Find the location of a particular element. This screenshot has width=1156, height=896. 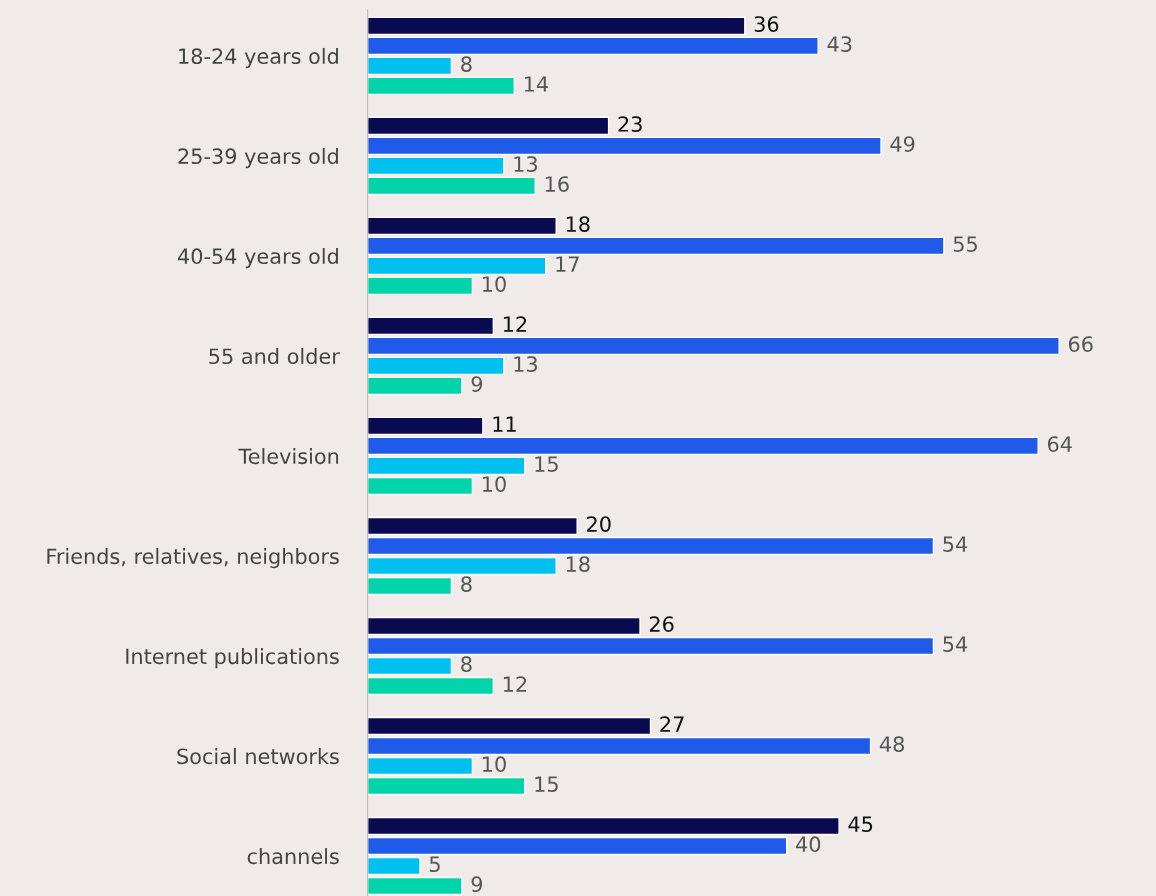

data-label: 27 is located at coordinates (672, 724).